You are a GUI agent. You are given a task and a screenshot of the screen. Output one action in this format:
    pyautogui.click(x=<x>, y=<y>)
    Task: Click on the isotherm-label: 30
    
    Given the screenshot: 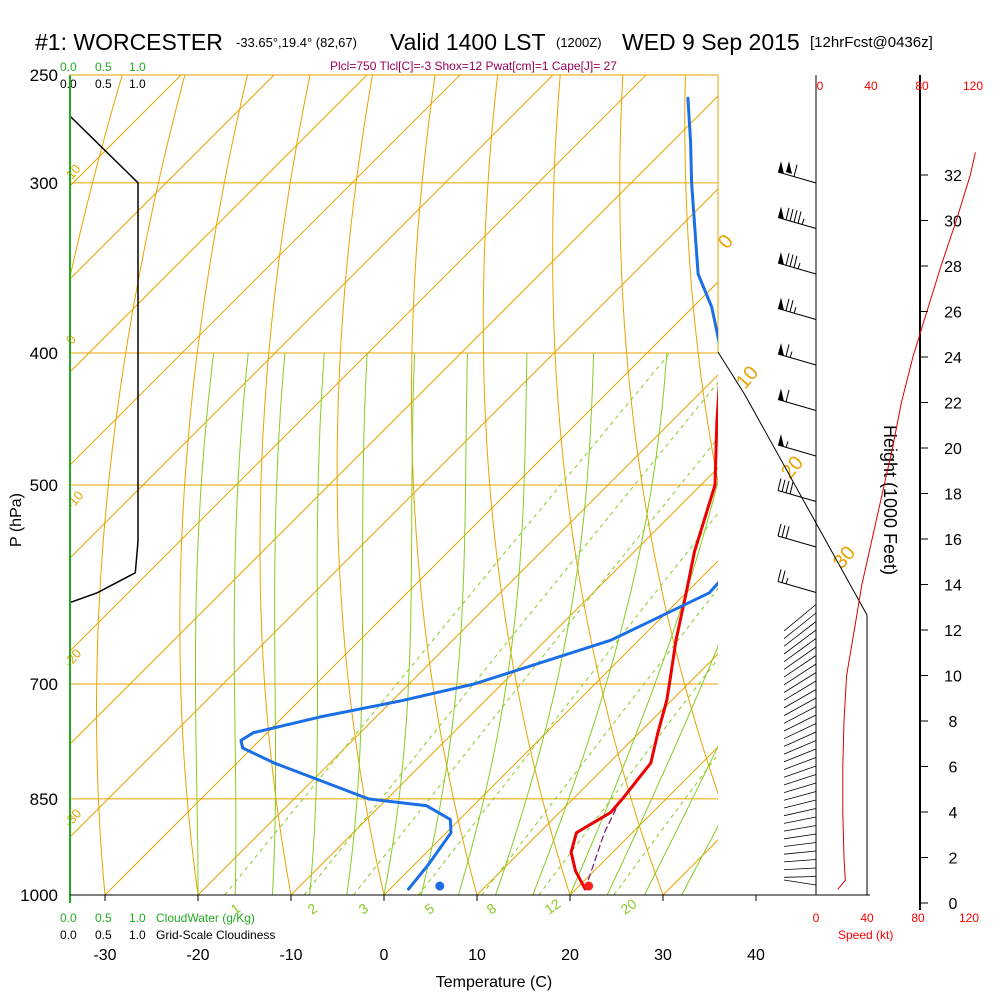 What is the action you would take?
    pyautogui.click(x=844, y=557)
    